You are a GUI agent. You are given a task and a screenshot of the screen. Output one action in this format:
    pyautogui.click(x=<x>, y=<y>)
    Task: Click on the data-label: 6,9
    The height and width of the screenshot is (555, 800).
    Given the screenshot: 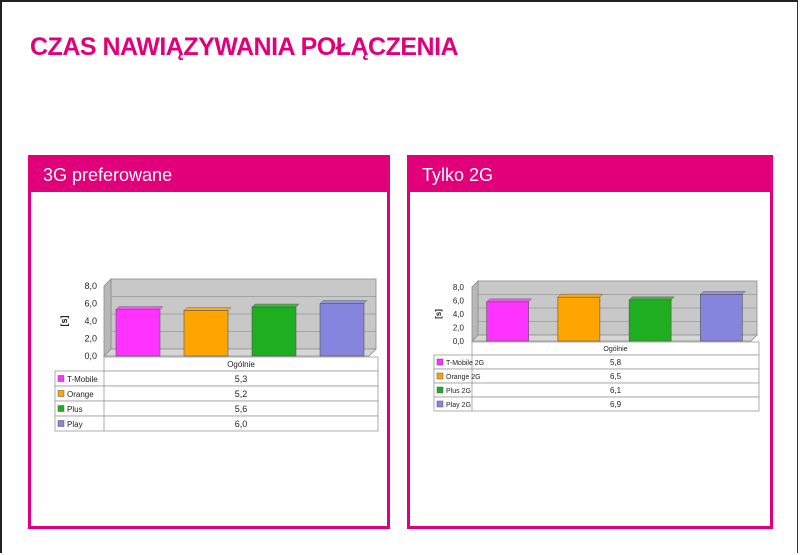 What is the action you would take?
    pyautogui.click(x=616, y=404)
    